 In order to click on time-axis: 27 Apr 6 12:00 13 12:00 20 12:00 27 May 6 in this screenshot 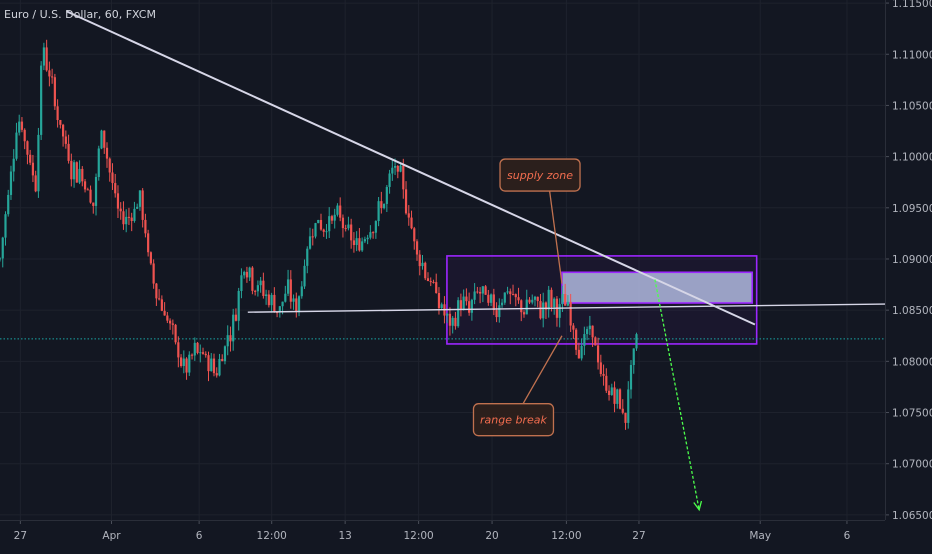, I will do `click(432, 531)`.